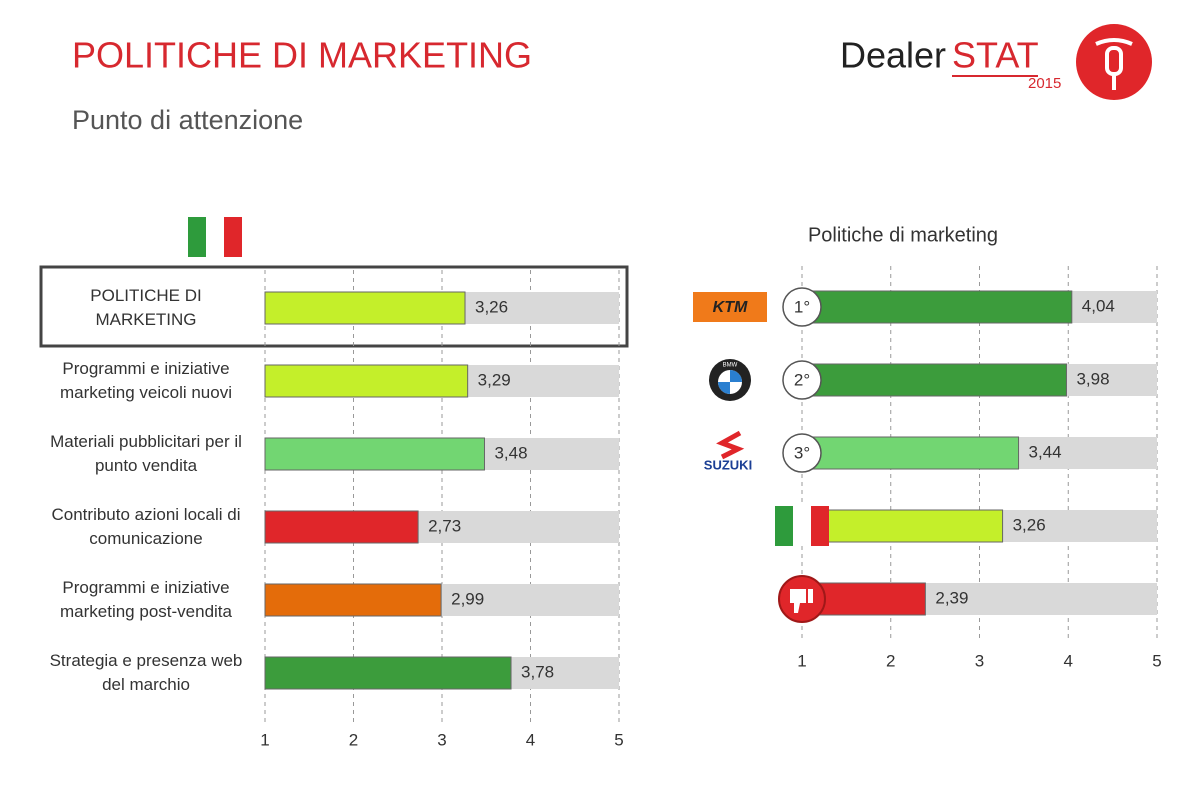 Image resolution: width=1200 pixels, height=812 pixels. What do you see at coordinates (1044, 83) in the screenshot?
I see `logo-year: 2015` at bounding box center [1044, 83].